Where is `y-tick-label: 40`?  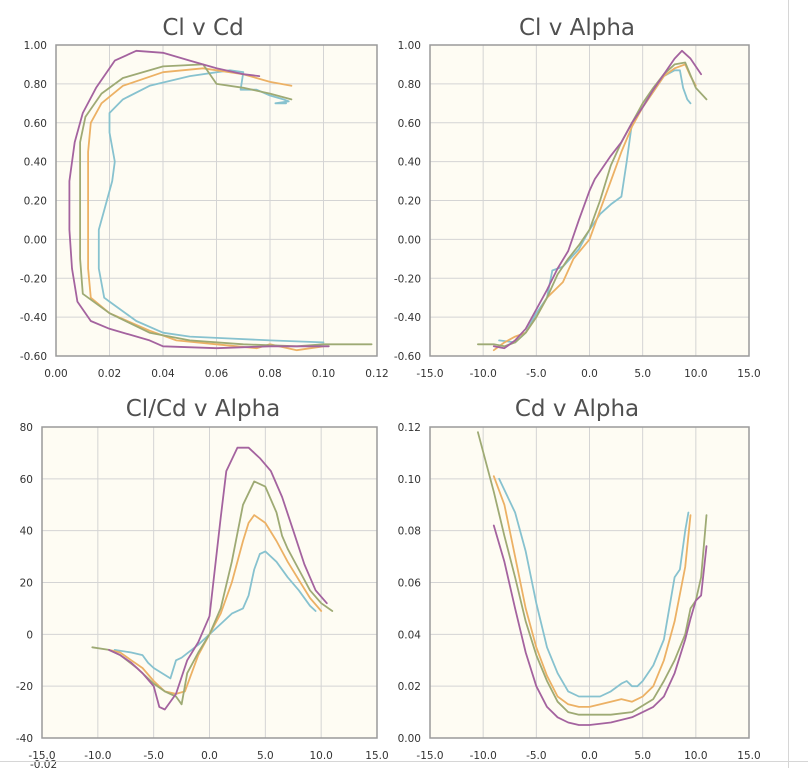
y-tick-label: 40 is located at coordinates (26, 532).